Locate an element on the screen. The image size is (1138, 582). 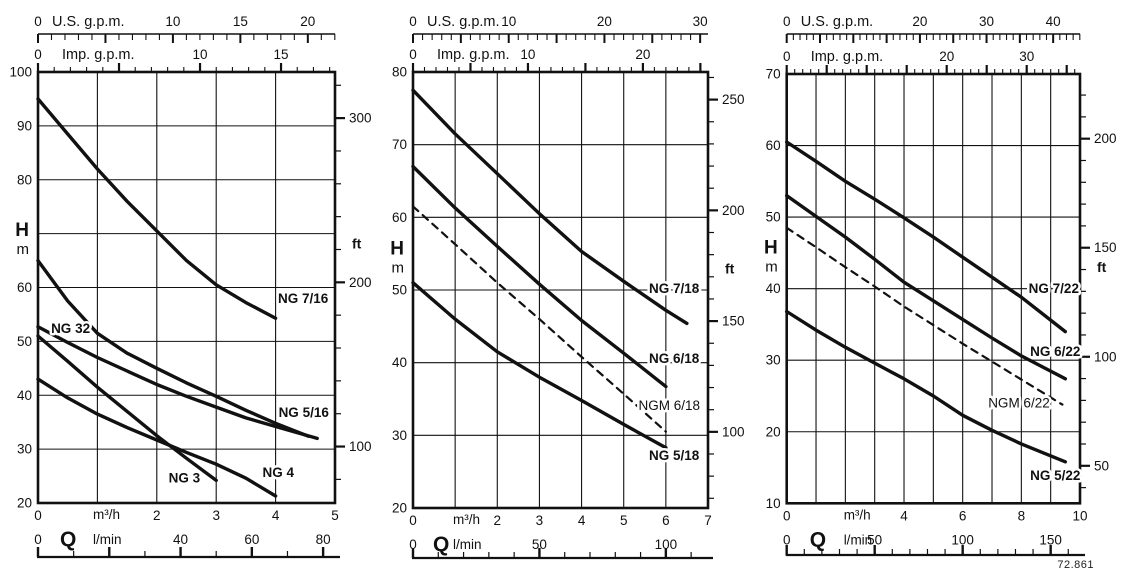
head-m-tick-label: 10 is located at coordinates (773, 503).